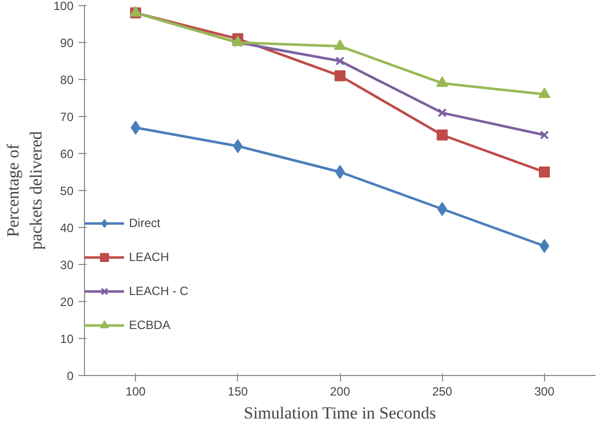 The width and height of the screenshot is (605, 430). Describe the element at coordinates (67, 80) in the screenshot. I see `y-tick-label: 80` at that location.